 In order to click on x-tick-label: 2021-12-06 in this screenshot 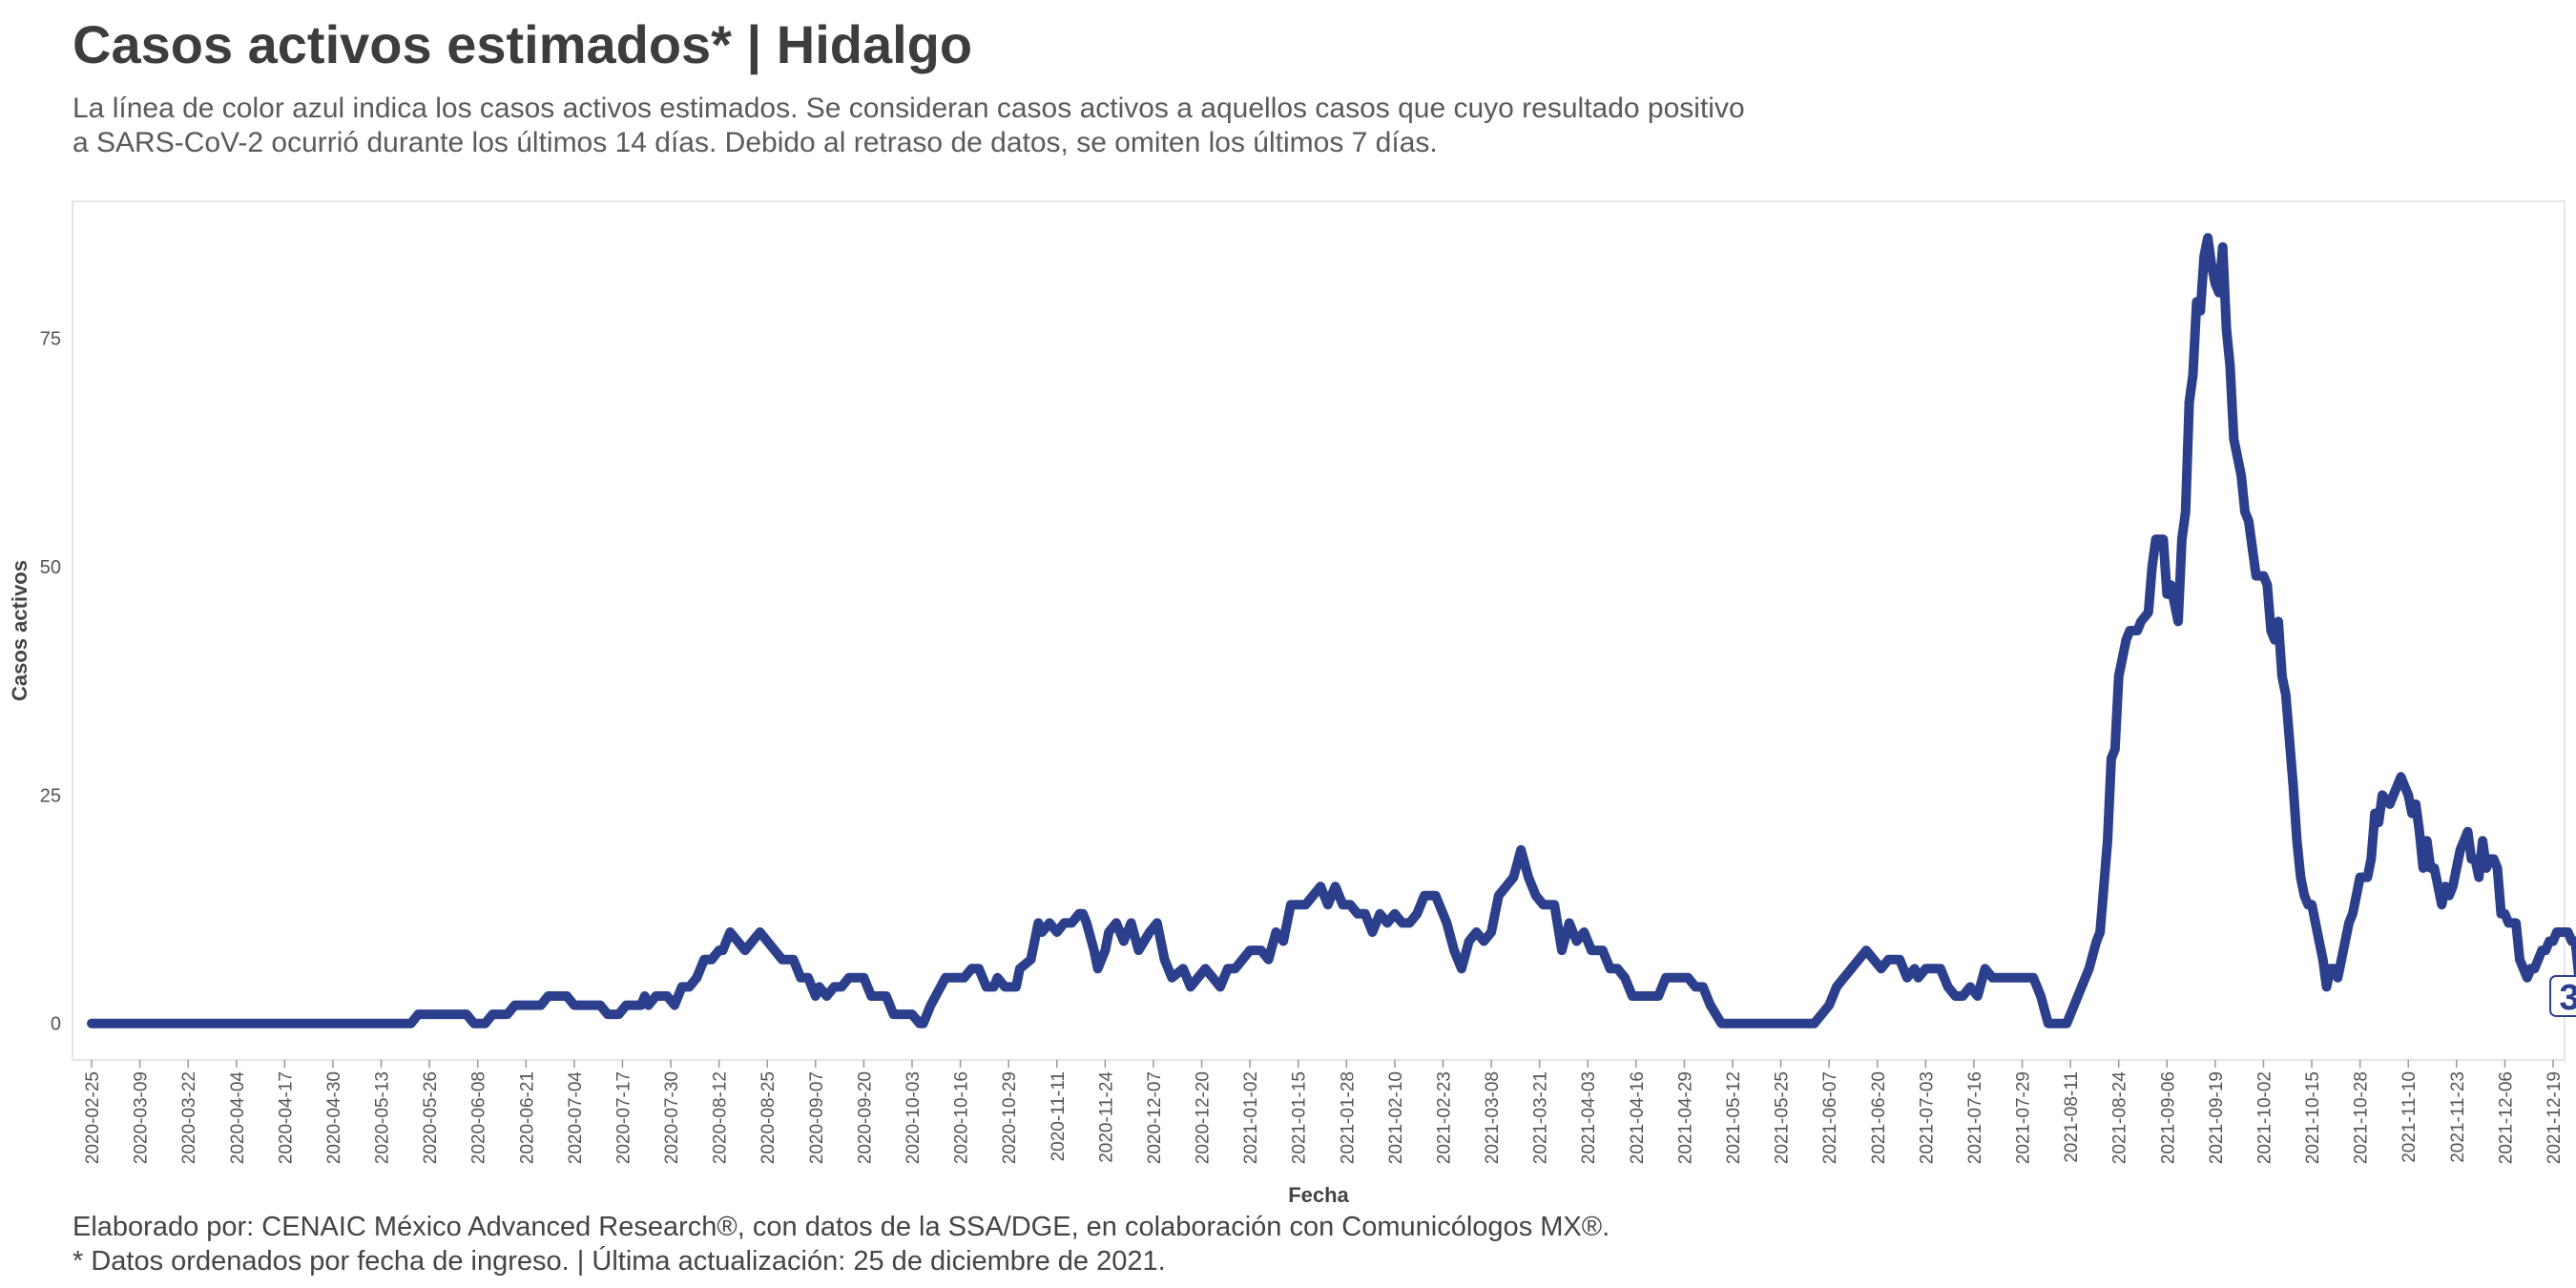, I will do `click(2506, 1117)`.